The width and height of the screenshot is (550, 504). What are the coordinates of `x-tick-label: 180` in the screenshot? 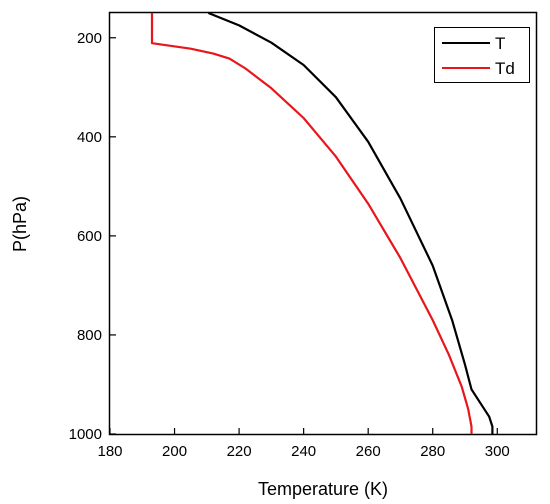 It's located at (109, 451).